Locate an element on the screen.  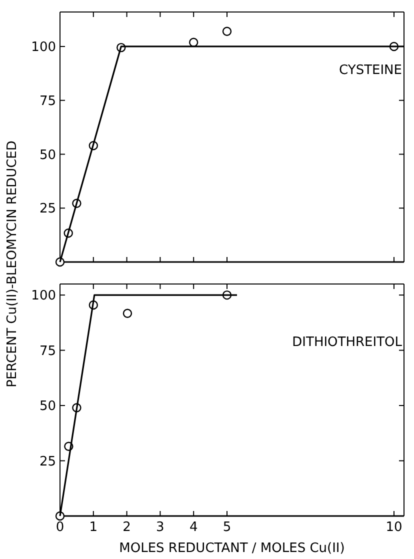
y-axis-title: PERCENT Cu(II)-BLEOMYCIN REDUCED is located at coordinates (12, 264).